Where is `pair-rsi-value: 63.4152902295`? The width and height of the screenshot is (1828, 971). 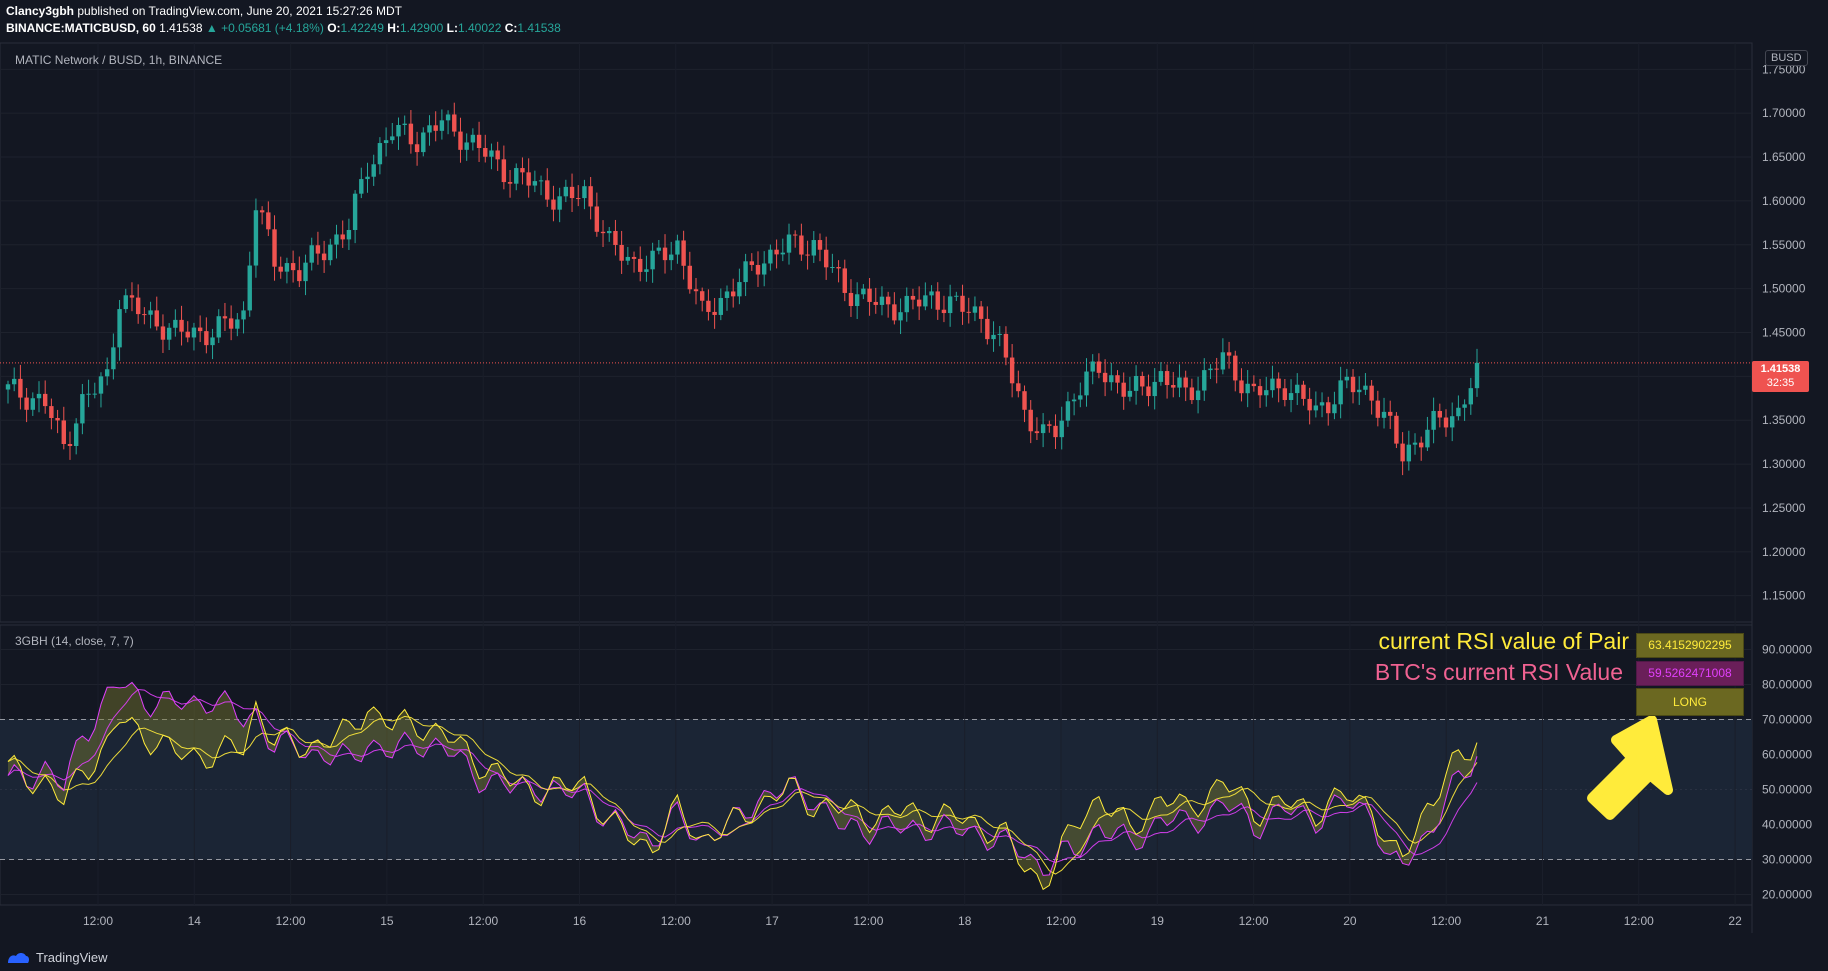
pair-rsi-value: 63.4152902295 is located at coordinates (1690, 645).